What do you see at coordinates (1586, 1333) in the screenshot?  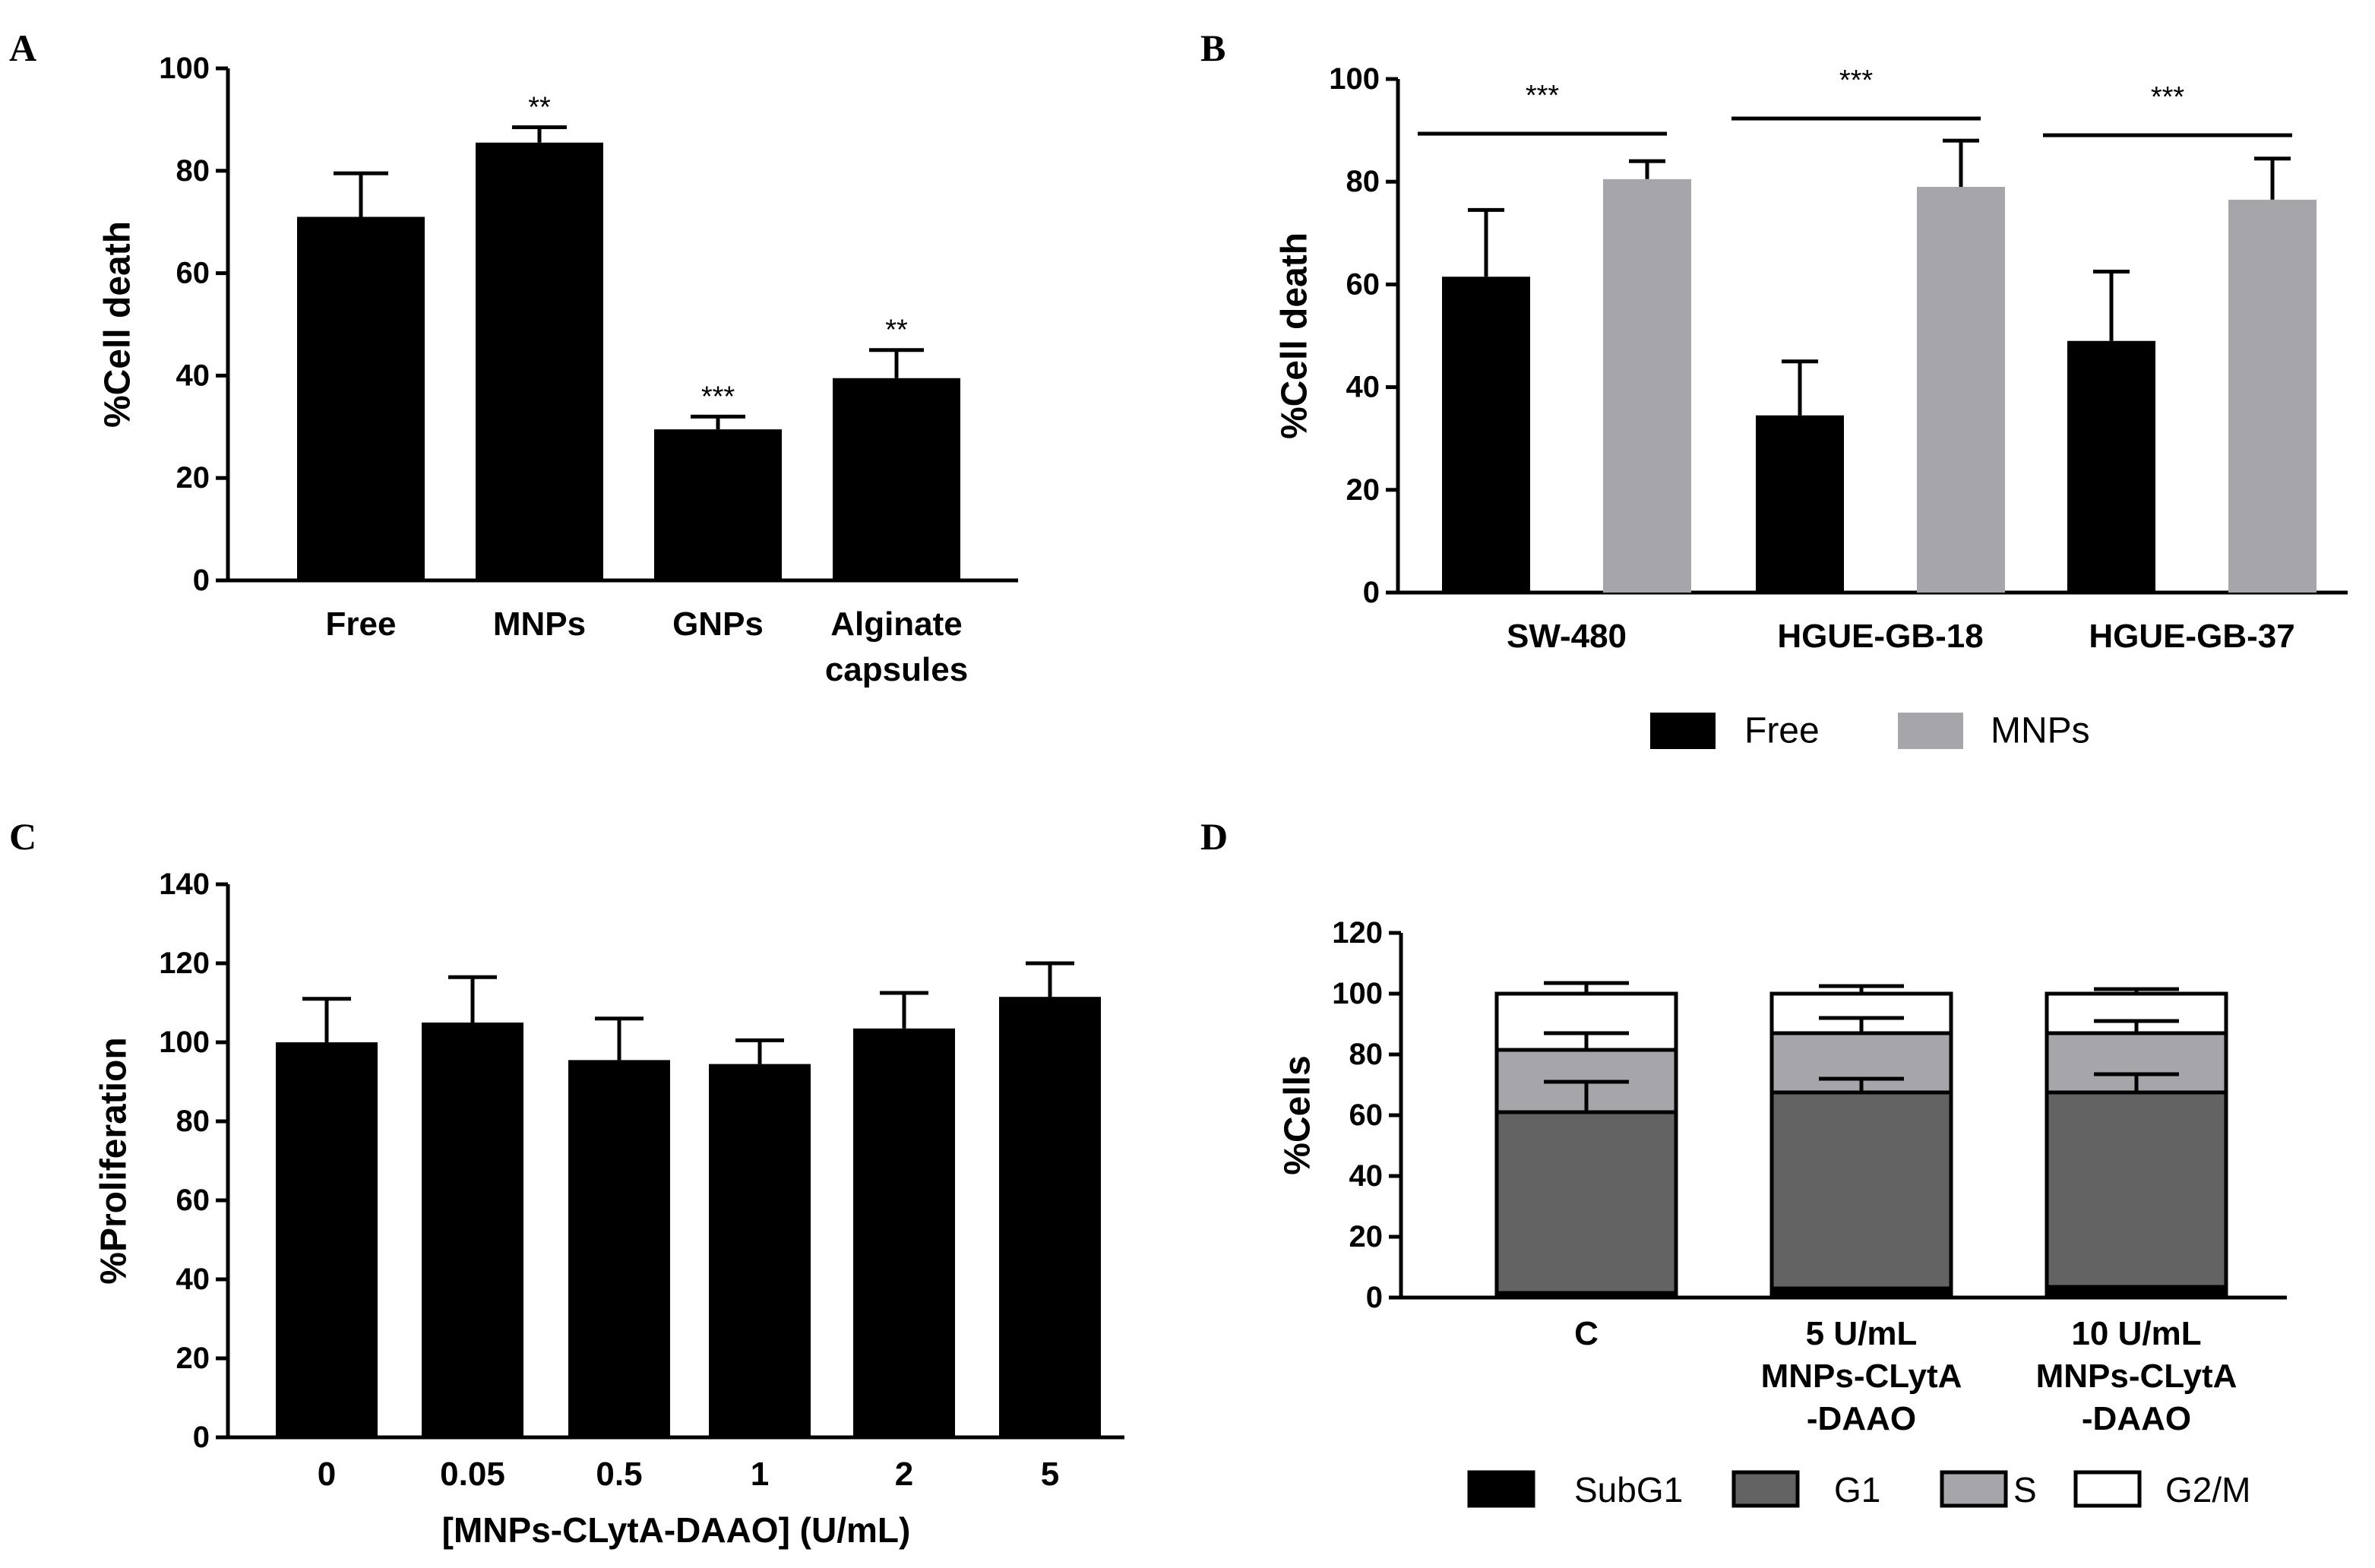 I see `x-tick-label: C` at bounding box center [1586, 1333].